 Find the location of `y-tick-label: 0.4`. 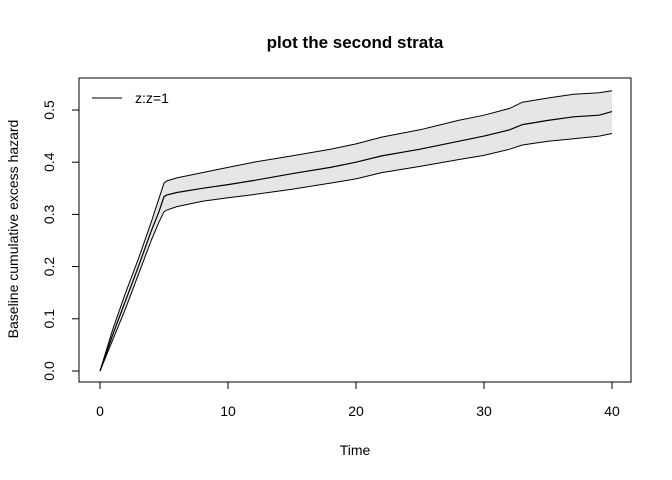

y-tick-label: 0.4 is located at coordinates (49, 162).